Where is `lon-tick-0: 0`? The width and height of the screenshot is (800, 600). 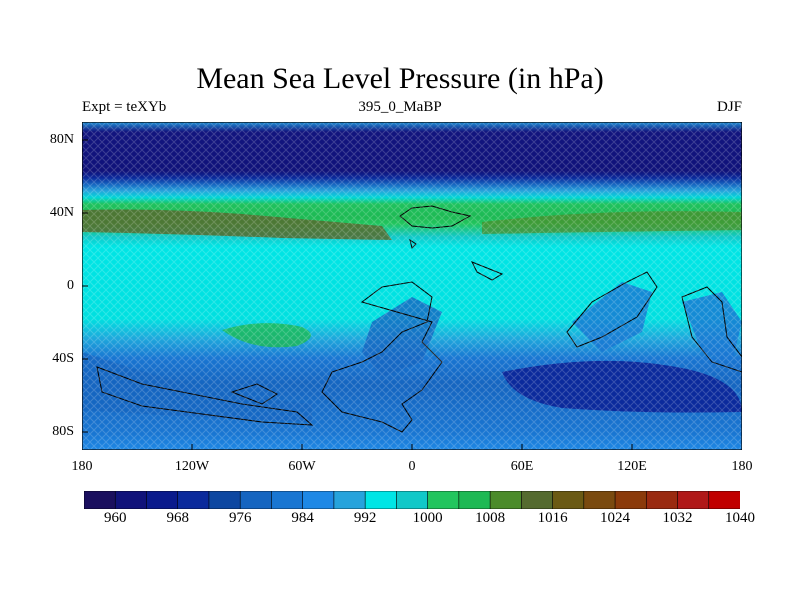 lon-tick-0: 0 is located at coordinates (412, 466).